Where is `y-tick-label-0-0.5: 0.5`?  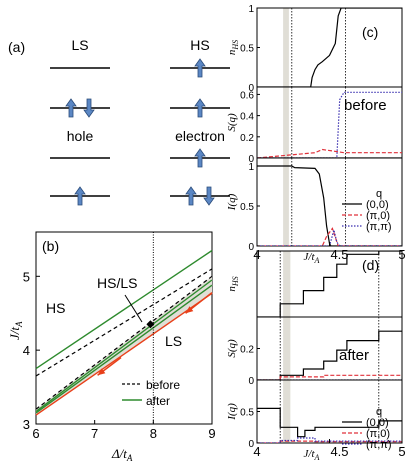 y-tick-label-0-0.5: 0.5 is located at coordinates (247, 49).